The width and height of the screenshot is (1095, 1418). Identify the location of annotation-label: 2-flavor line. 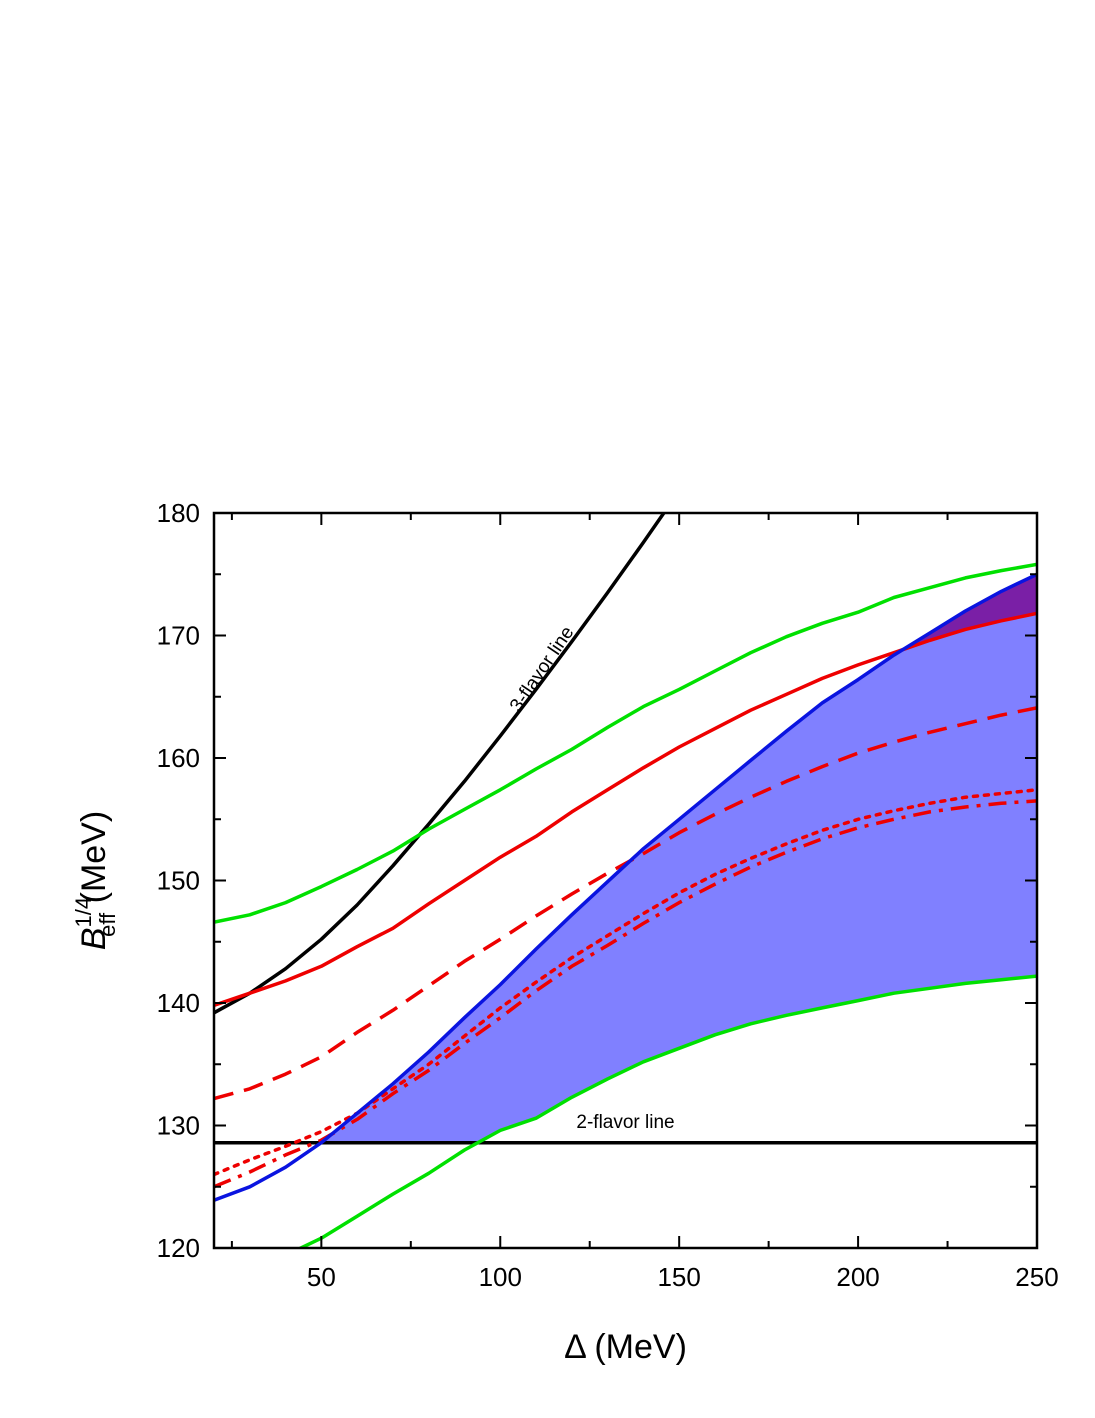
(625, 1122).